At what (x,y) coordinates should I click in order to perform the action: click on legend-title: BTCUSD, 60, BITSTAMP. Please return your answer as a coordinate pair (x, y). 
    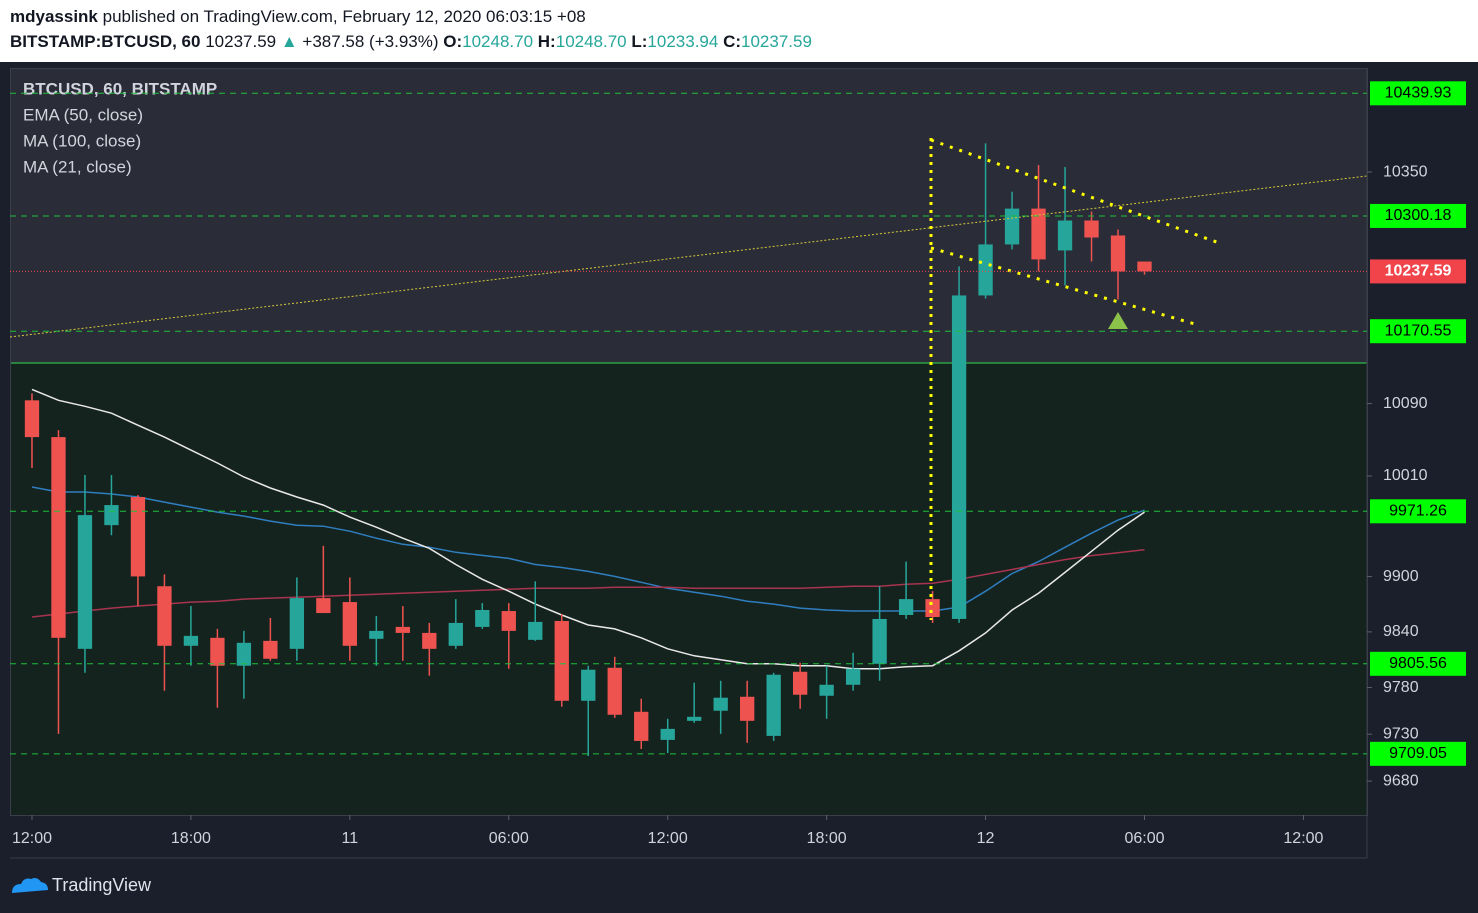
    Looking at the image, I should click on (120, 88).